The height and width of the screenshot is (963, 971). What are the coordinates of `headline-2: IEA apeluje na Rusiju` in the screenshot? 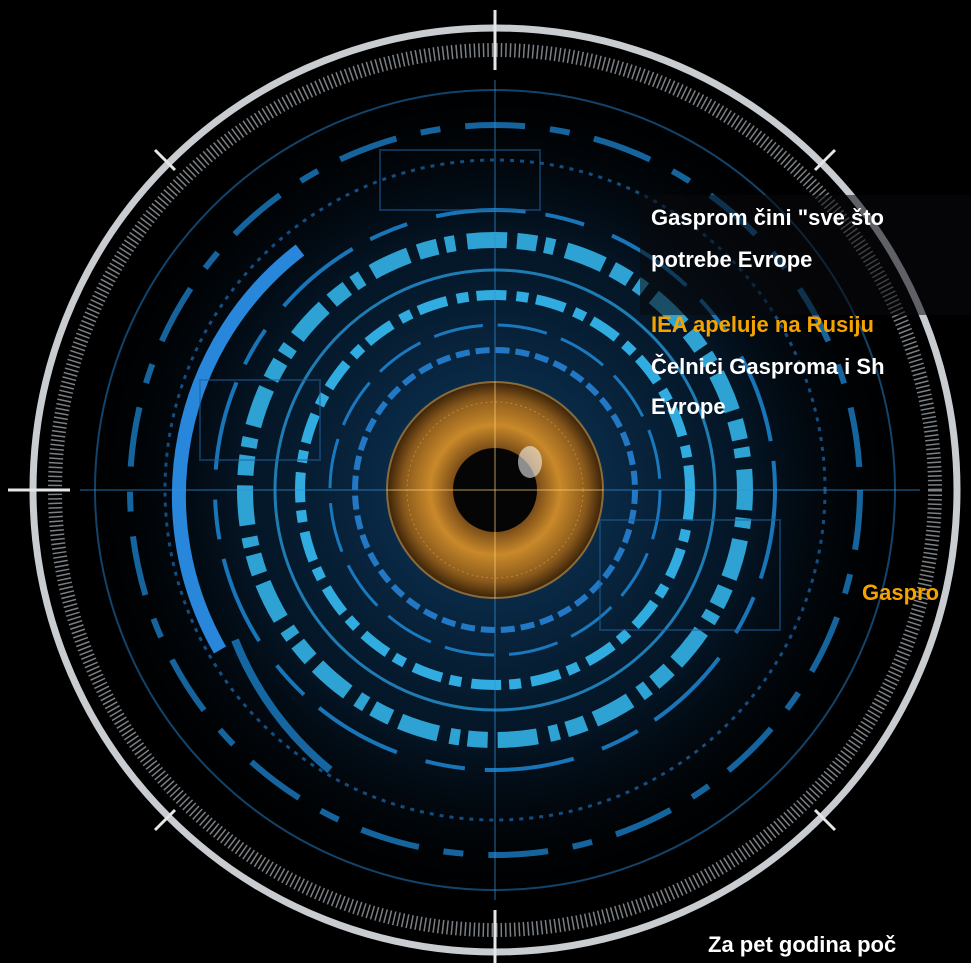 It's located at (762, 324).